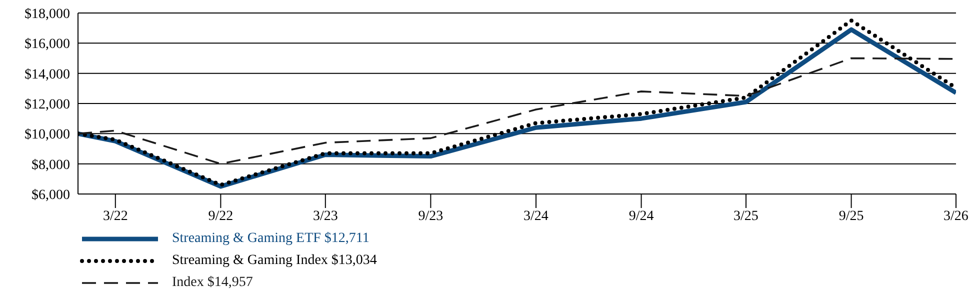  I want to click on y-tick-label: $14,000, so click(47, 74).